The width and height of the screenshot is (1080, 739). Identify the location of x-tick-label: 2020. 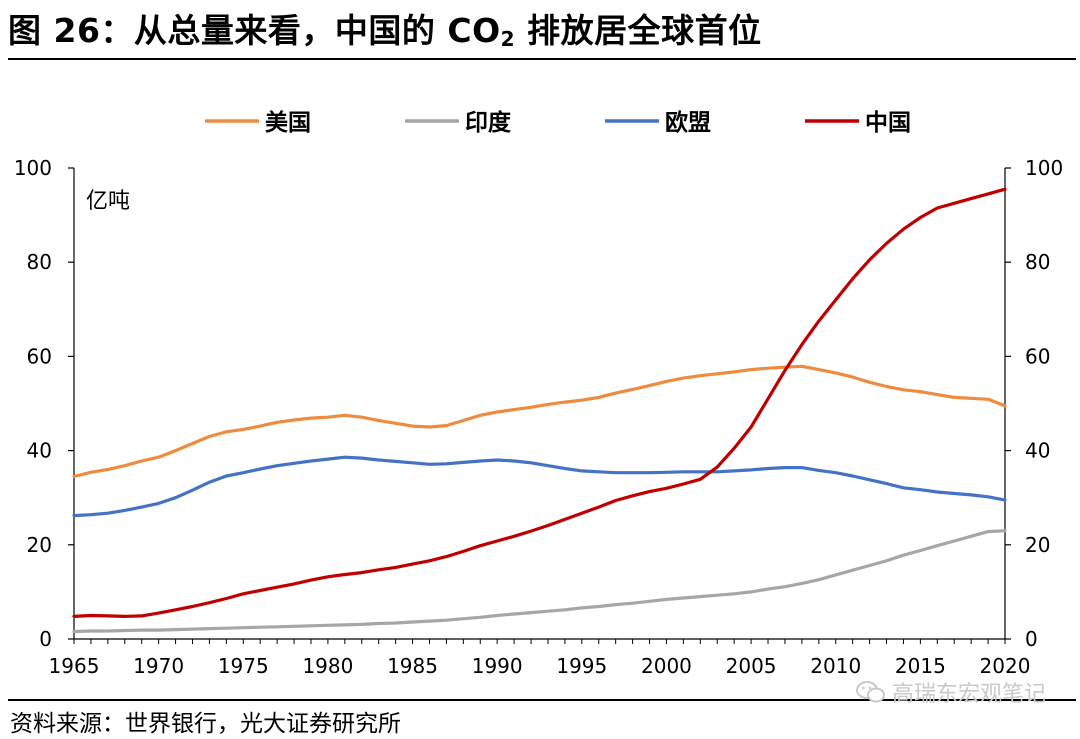
(1005, 666).